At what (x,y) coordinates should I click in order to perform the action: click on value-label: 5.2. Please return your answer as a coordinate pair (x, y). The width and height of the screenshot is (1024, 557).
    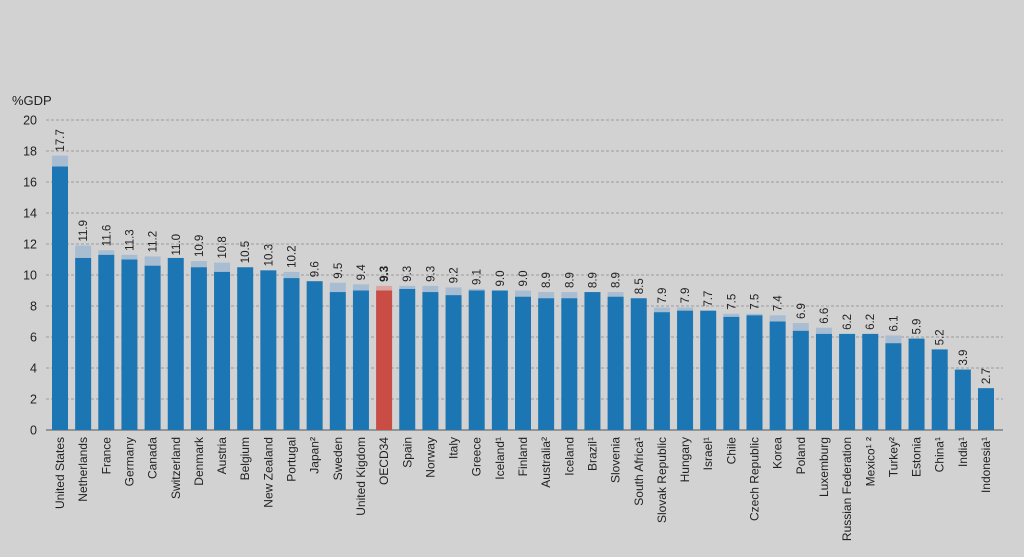
    Looking at the image, I should click on (941, 337).